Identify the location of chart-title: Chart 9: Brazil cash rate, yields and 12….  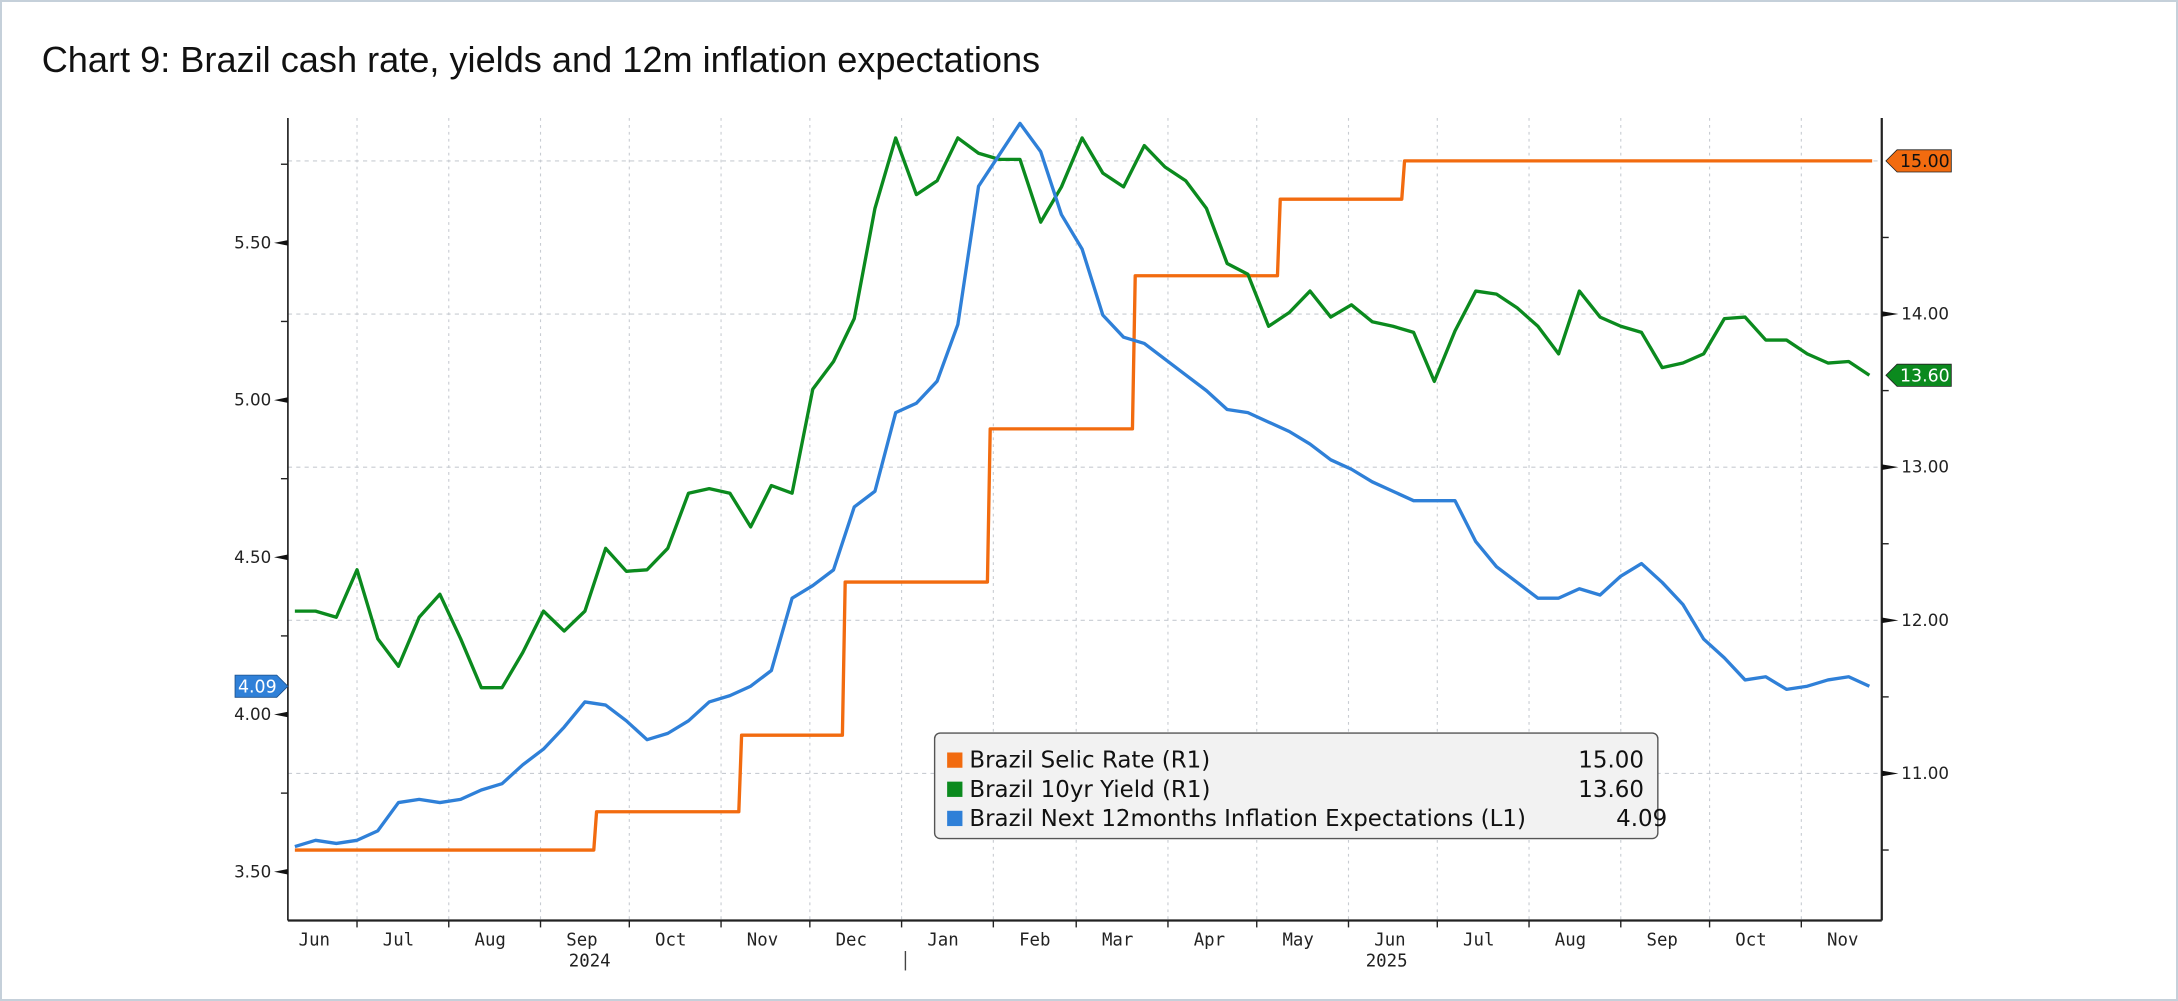
(541, 59).